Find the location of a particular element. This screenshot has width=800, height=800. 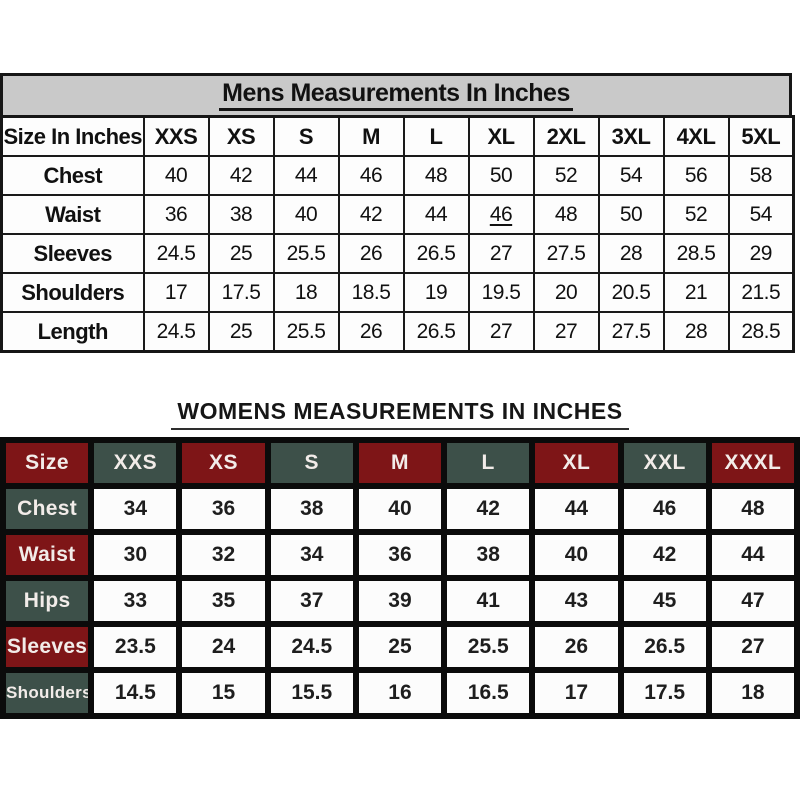

womens-cell: 48 is located at coordinates (752, 509).